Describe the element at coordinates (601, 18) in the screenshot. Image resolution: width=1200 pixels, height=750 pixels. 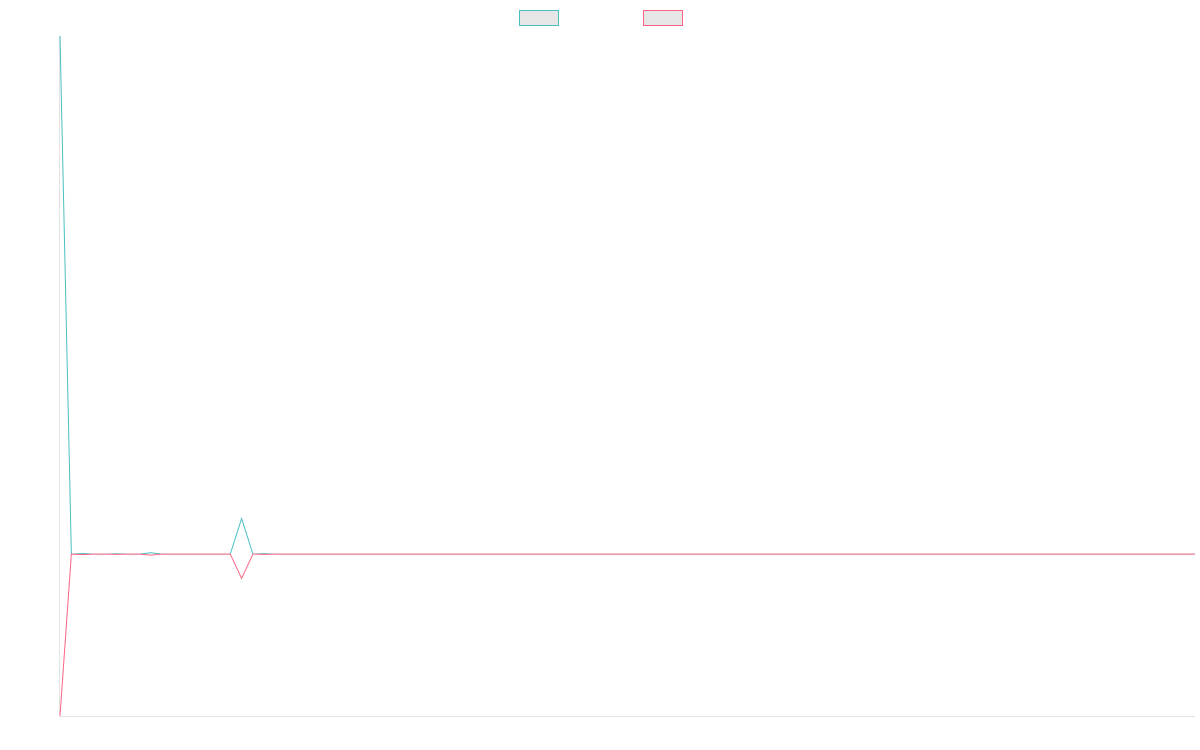
I see `chart-legend` at that location.